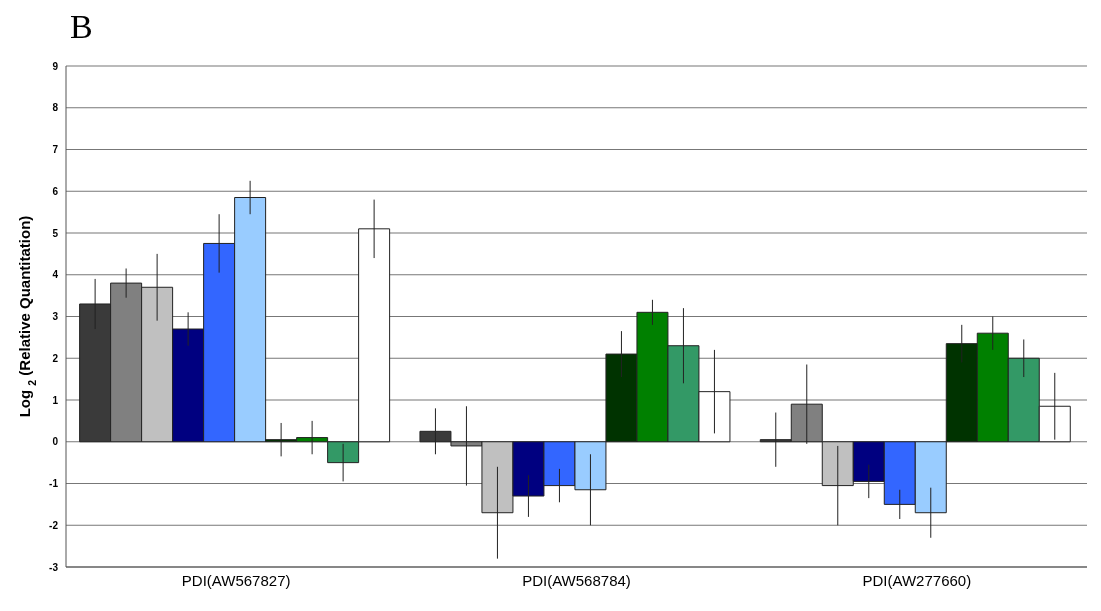 This screenshot has width=1101, height=611. I want to click on y-tick-label: -1, so click(54, 484).